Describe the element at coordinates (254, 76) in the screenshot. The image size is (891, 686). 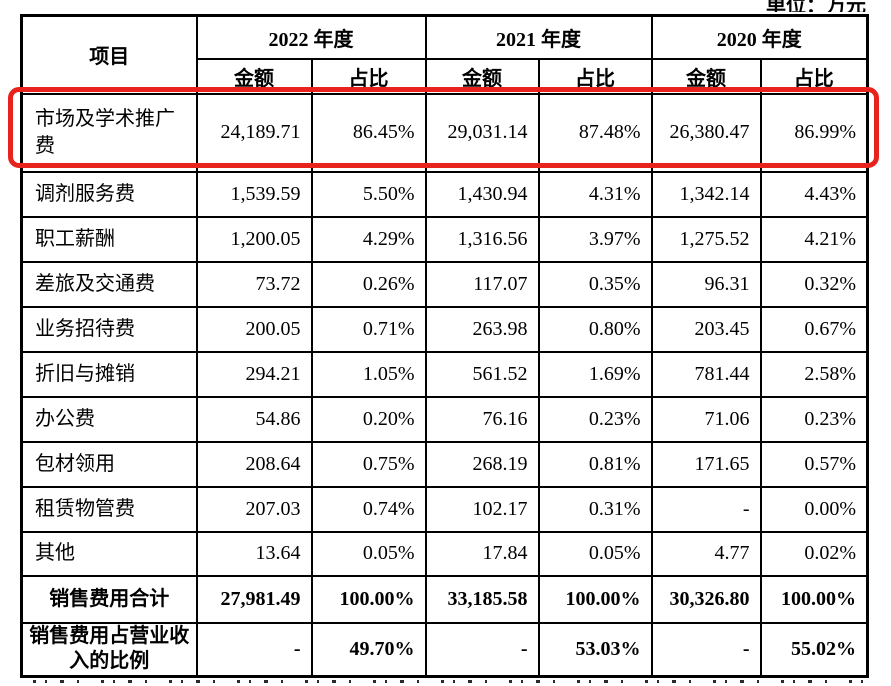
I see `header-amount-2022: 金额` at that location.